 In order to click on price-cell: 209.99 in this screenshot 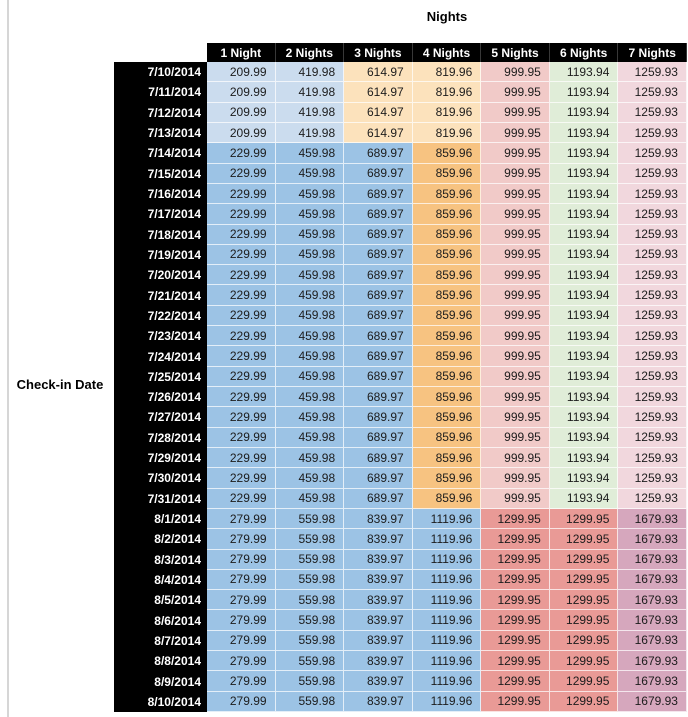, I will do `click(241, 133)`.